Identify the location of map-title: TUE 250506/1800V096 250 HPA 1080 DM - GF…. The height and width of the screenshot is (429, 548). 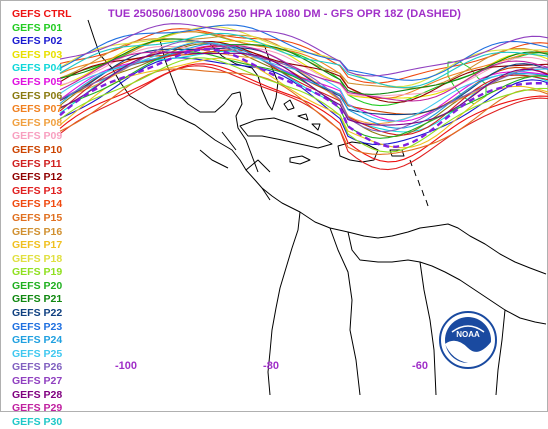
(285, 14).